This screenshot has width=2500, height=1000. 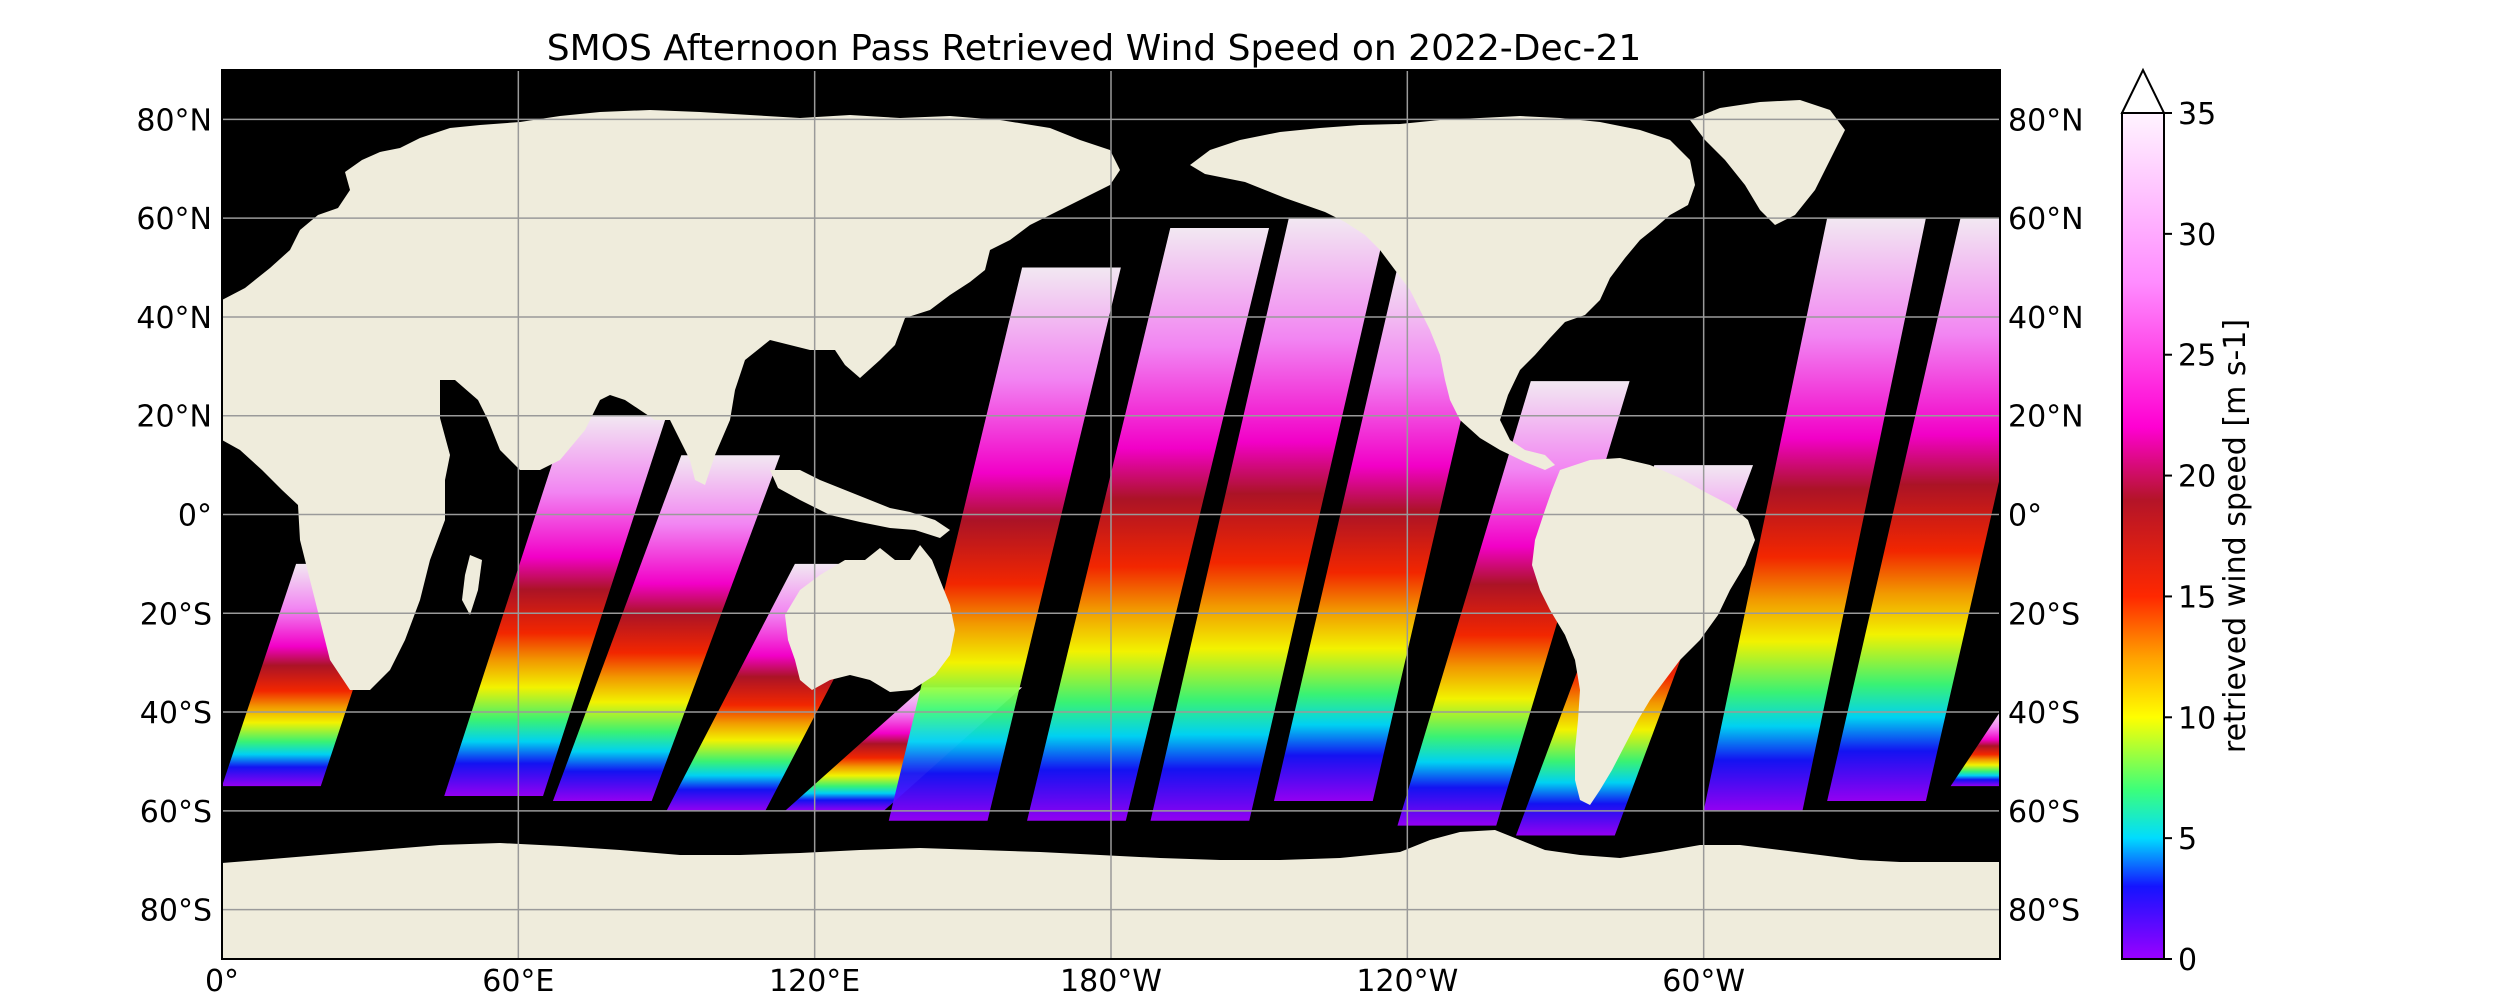 I want to click on colorbar-tick-label: 10, so click(x=2197, y=718).